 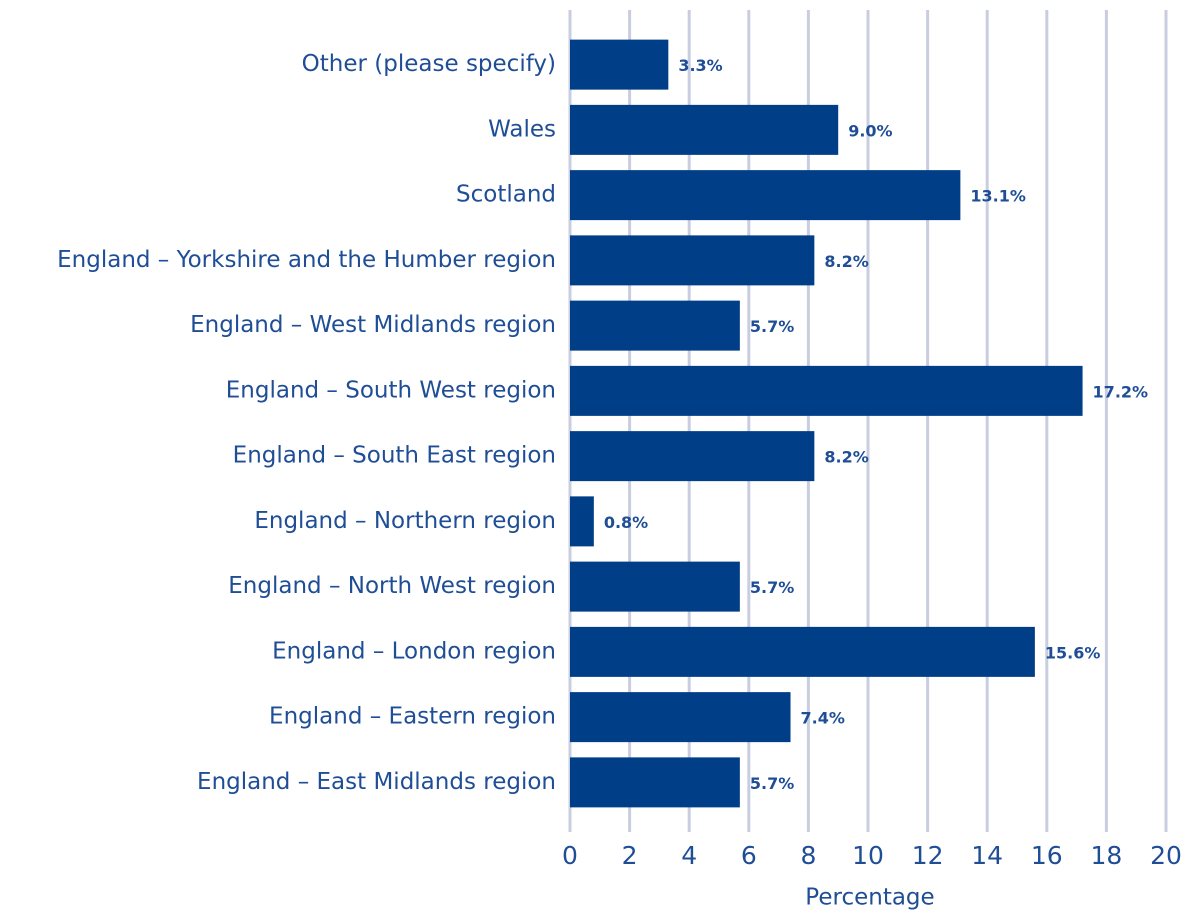 I want to click on x-tick-label: 2, so click(x=630, y=855).